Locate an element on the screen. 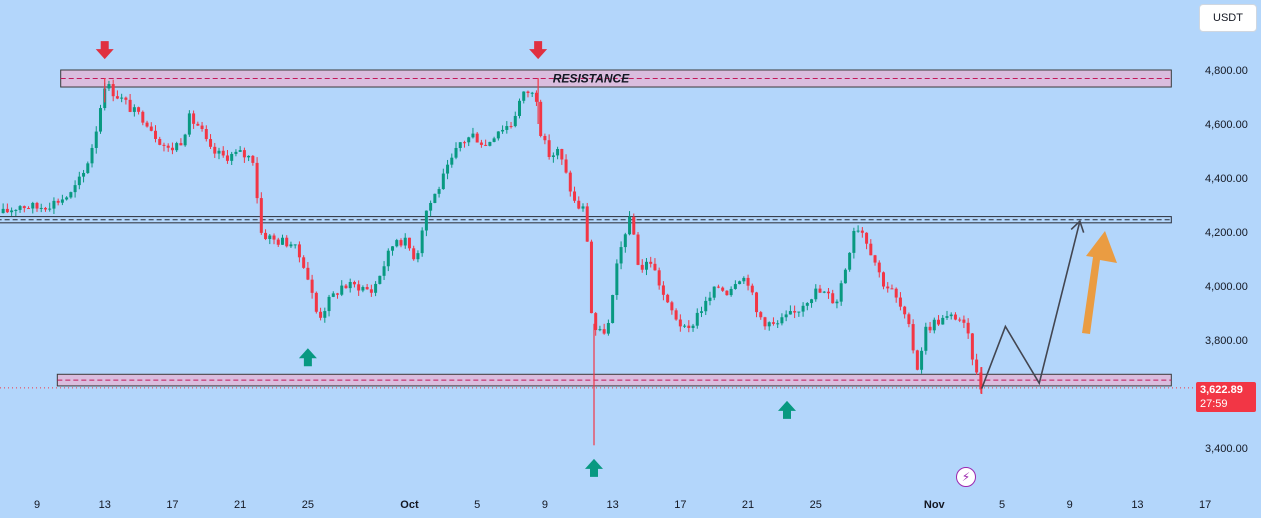 The width and height of the screenshot is (1261, 518). y-tick-label: 4,600.00 is located at coordinates (1226, 125).